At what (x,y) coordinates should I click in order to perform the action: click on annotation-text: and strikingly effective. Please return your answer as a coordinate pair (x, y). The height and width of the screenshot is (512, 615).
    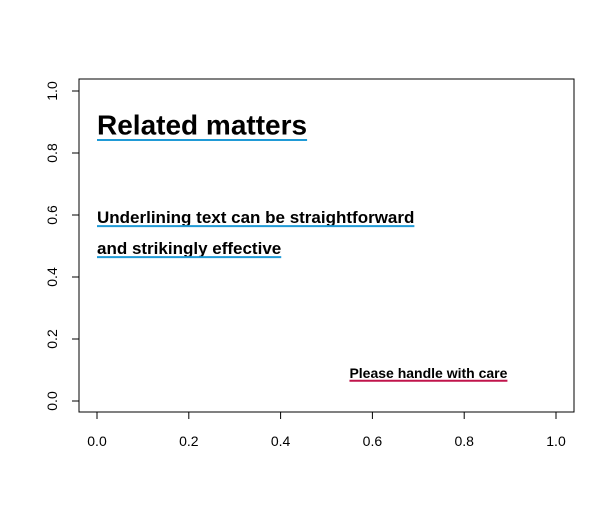
    Looking at the image, I should click on (189, 248).